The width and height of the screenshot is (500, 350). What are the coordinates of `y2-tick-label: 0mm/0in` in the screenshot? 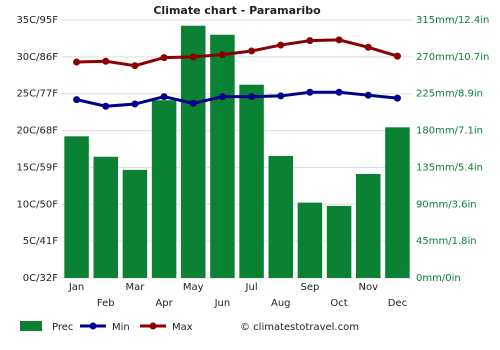 It's located at (438, 278).